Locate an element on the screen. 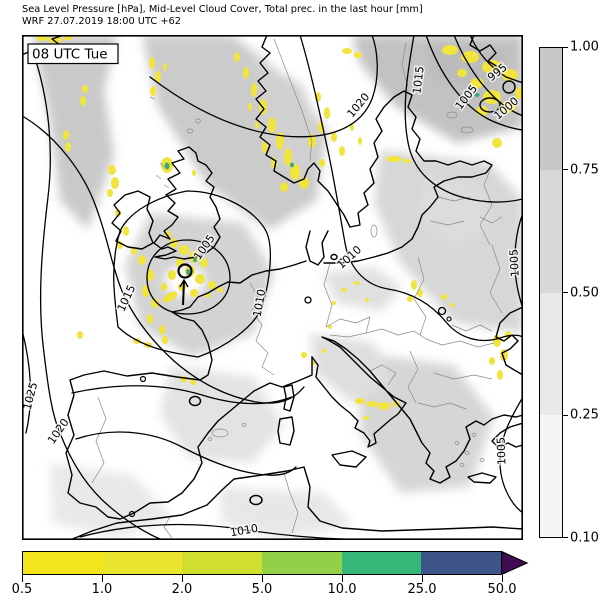  cloud-colorbar-tick-label: 0.75 is located at coordinates (584, 170).